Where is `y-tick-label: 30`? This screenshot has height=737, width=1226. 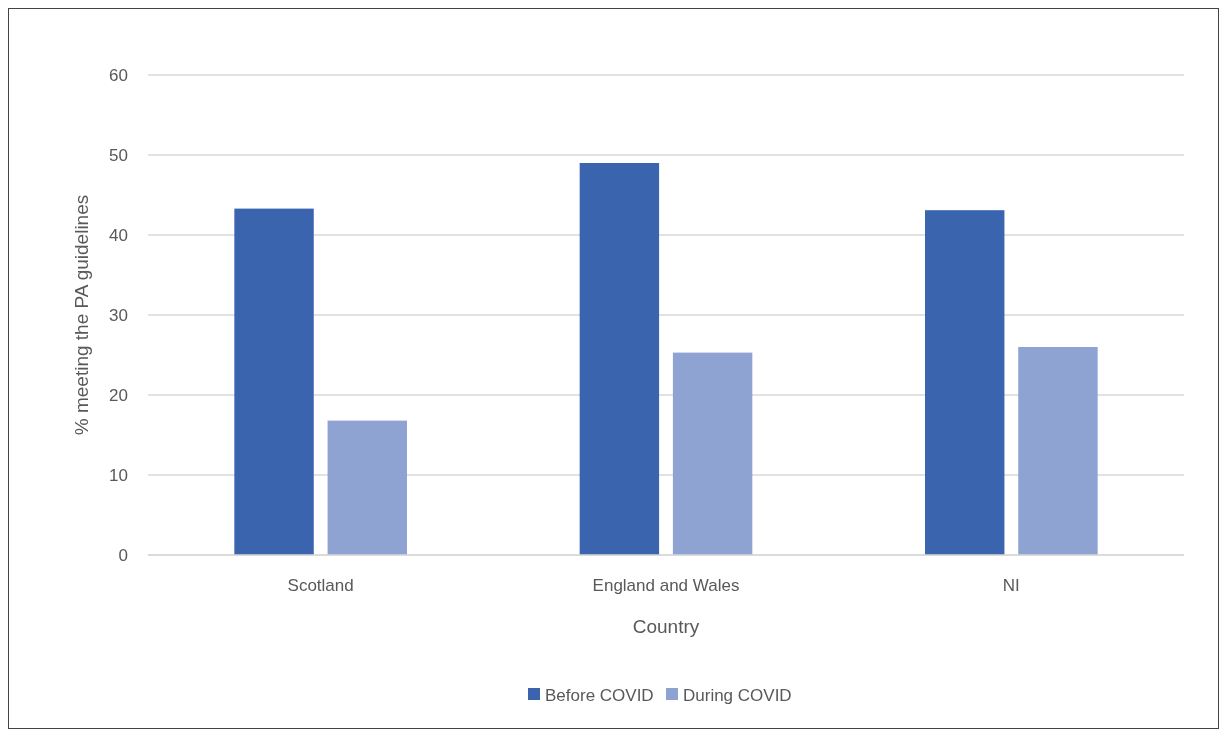 y-tick-label: 30 is located at coordinates (118, 315).